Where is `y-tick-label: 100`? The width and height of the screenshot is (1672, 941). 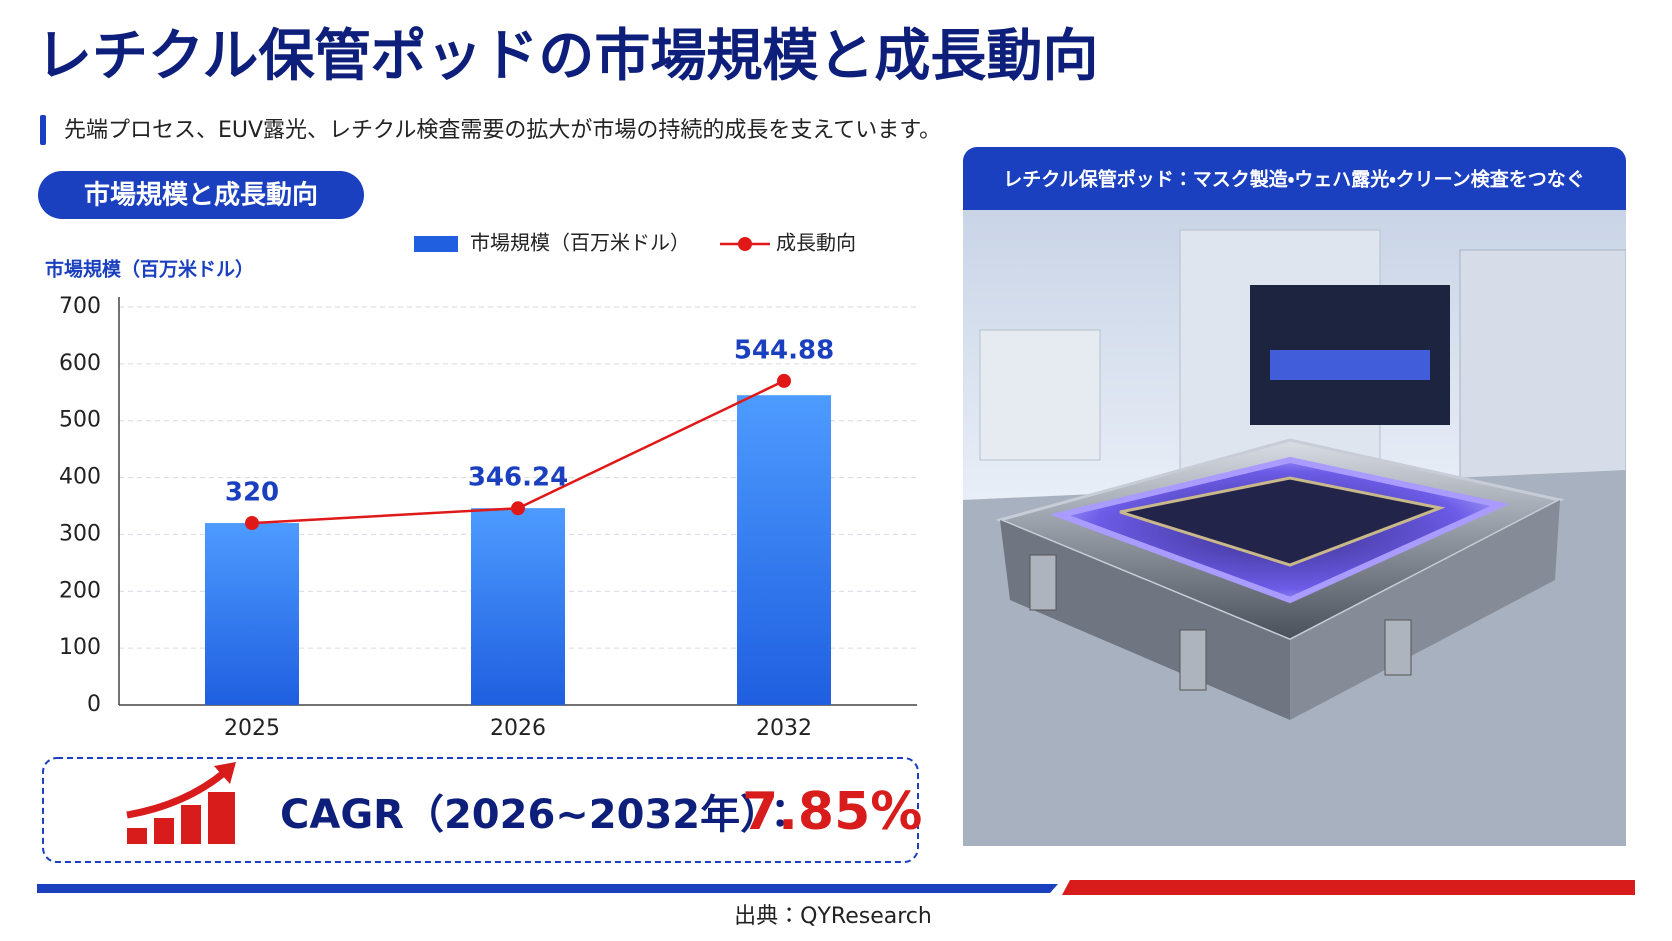 y-tick-label: 100 is located at coordinates (80, 647).